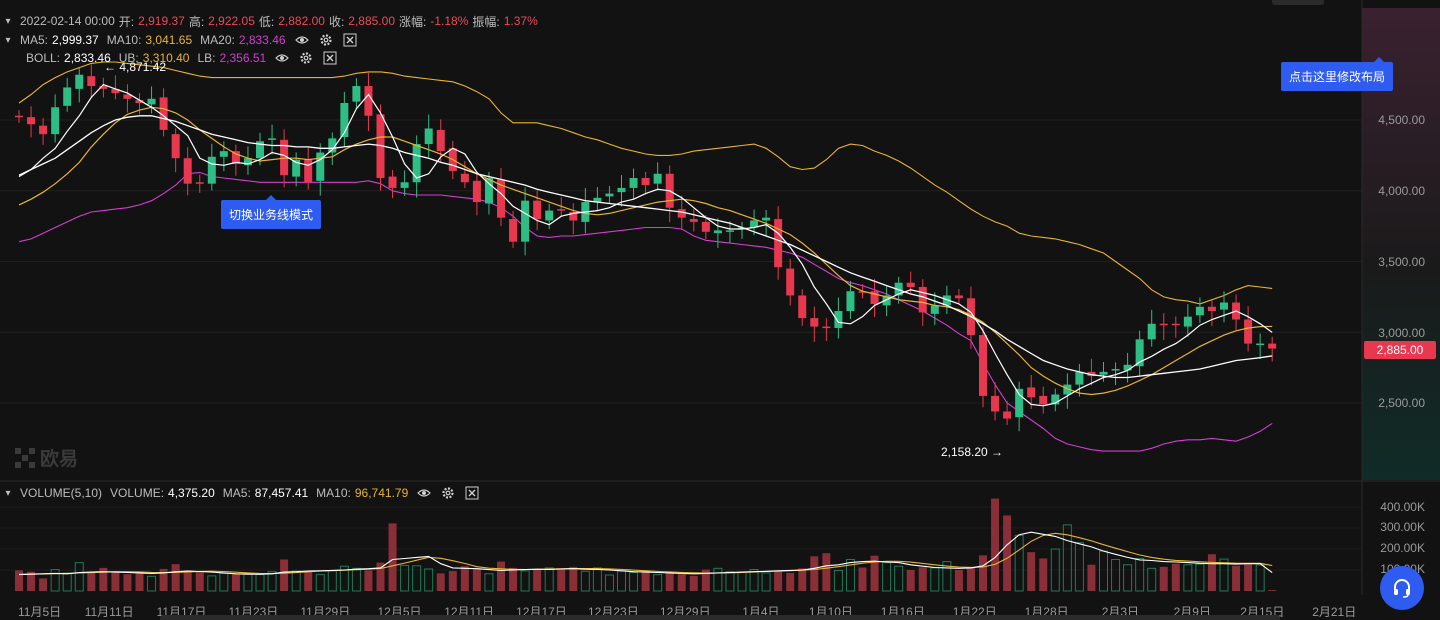 This screenshot has height=620, width=1440. I want to click on collapse-handle, so click(1298, 2).